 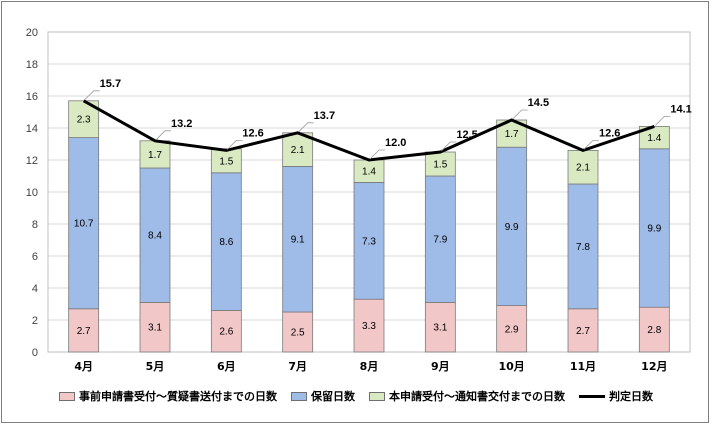 I want to click on legend-label-hold: 保留日数, so click(x=333, y=396).